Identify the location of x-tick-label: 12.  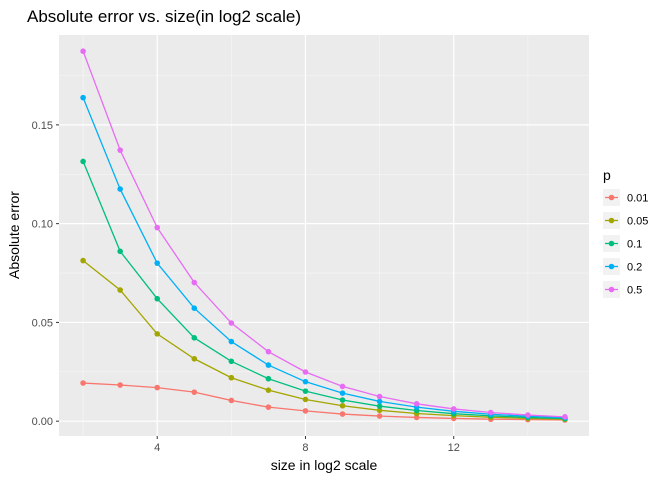
(454, 448).